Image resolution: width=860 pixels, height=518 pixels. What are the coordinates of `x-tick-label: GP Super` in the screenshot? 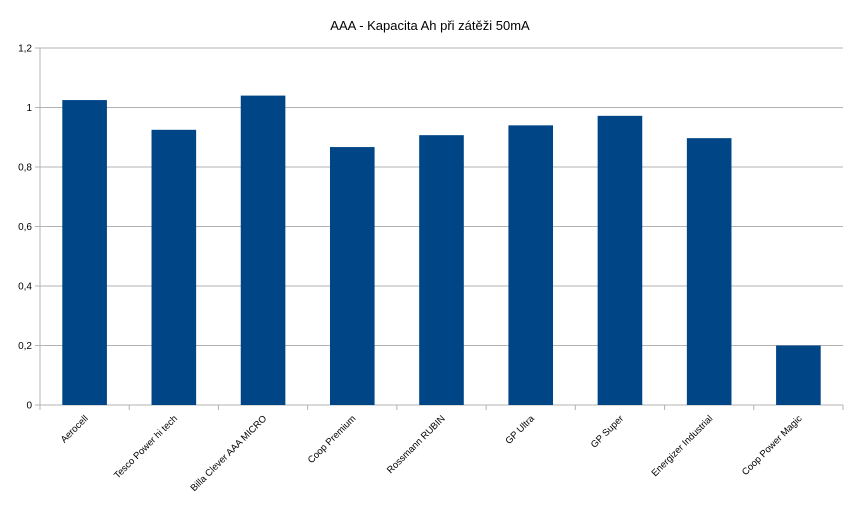 It's located at (607, 431).